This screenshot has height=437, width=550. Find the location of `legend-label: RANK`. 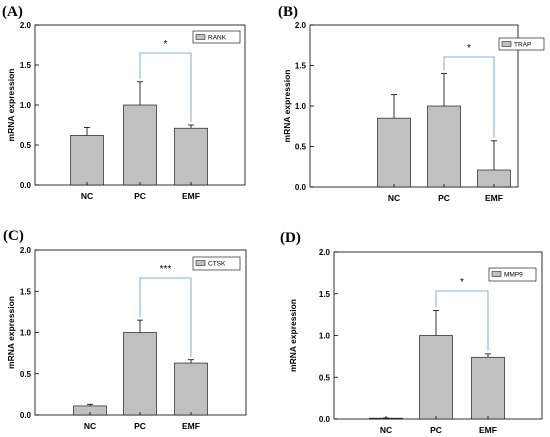

legend-label: RANK is located at coordinates (217, 38).